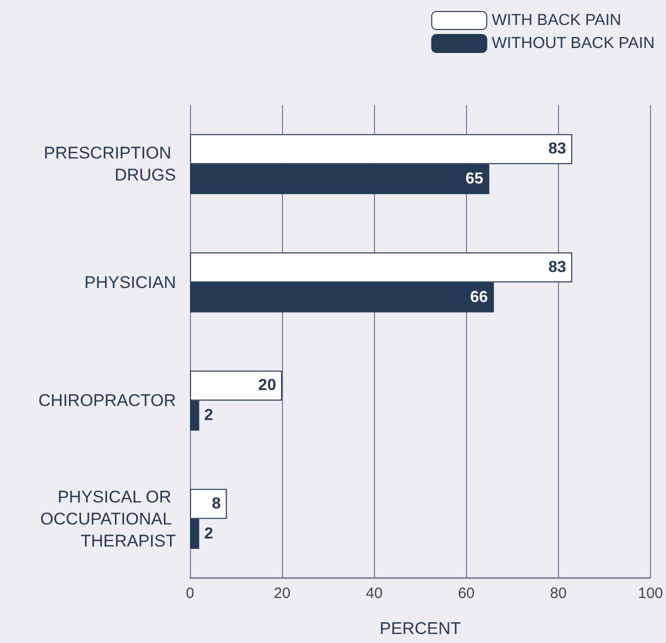 The image size is (666, 643). Describe the element at coordinates (558, 593) in the screenshot. I see `x-tick-label: 80` at that location.